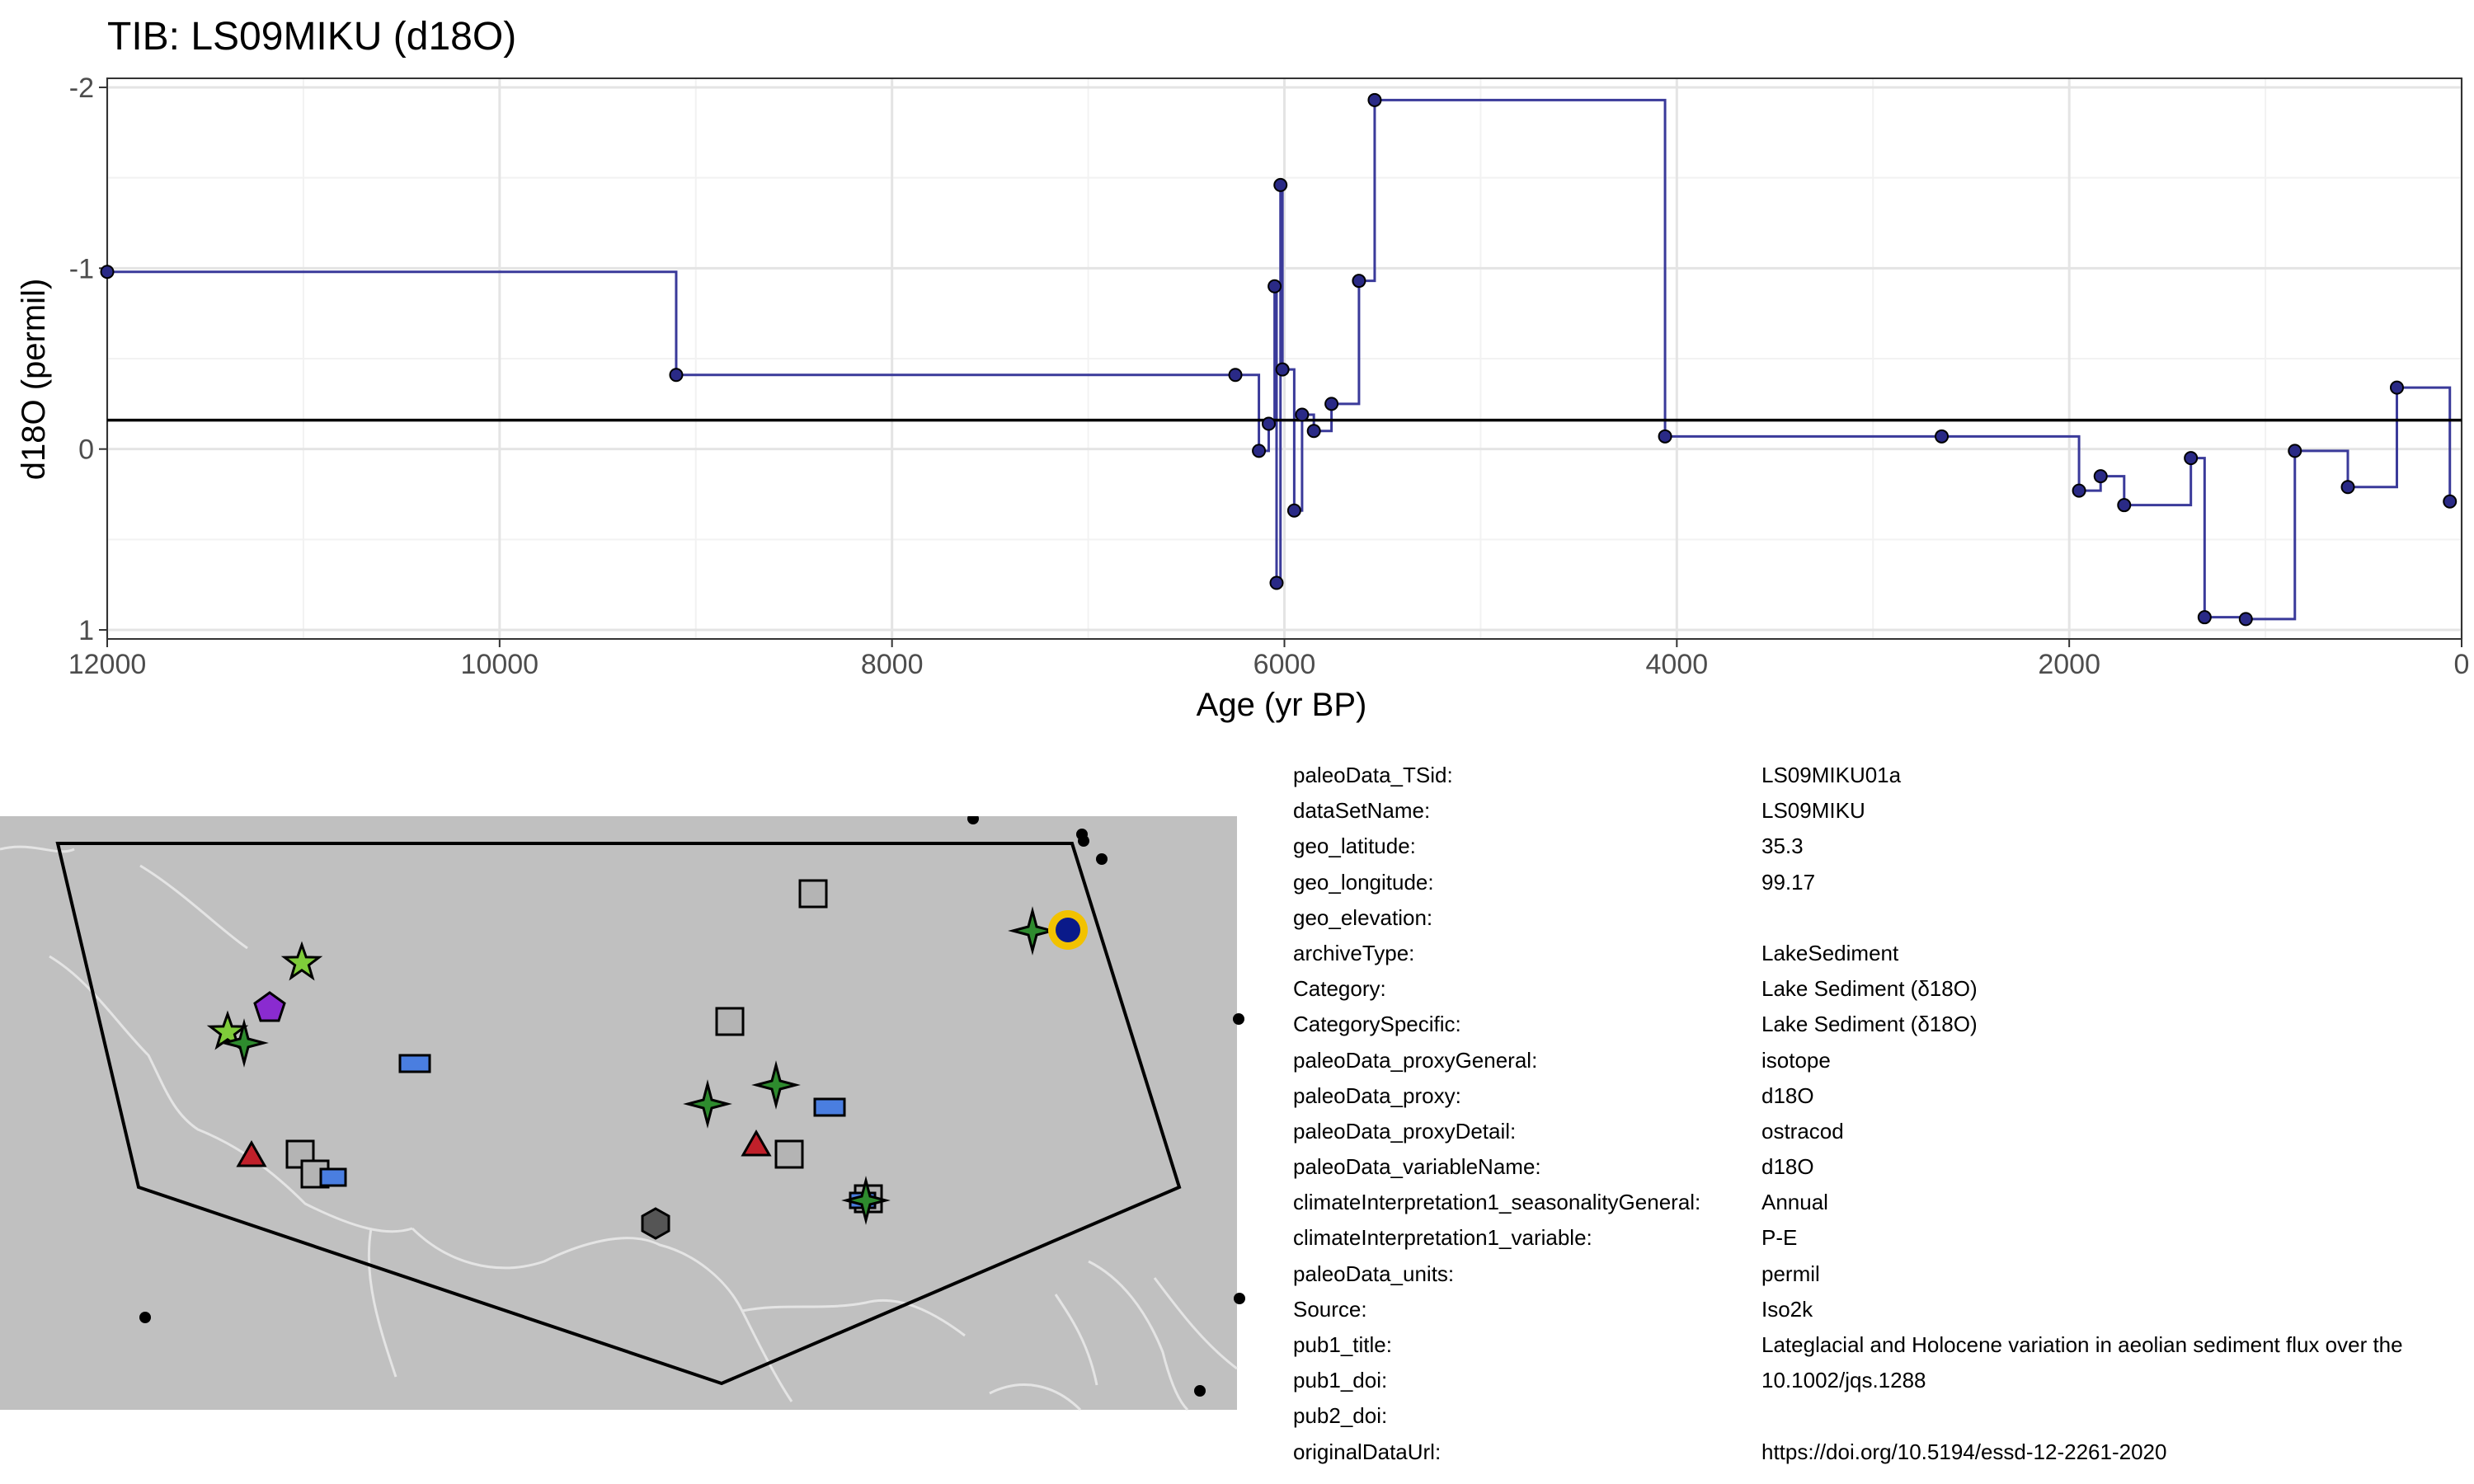 The width and height of the screenshot is (2474, 1484). I want to click on metadata-key: geo_latitude:, so click(1354, 846).